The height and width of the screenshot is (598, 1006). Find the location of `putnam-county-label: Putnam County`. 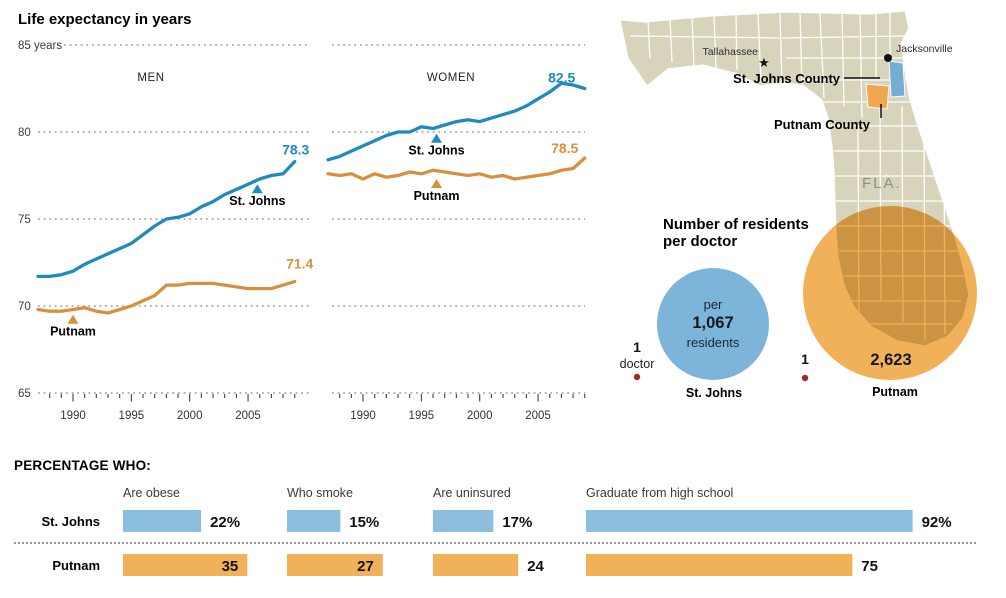

putnam-county-label: Putnam County is located at coordinates (822, 124).